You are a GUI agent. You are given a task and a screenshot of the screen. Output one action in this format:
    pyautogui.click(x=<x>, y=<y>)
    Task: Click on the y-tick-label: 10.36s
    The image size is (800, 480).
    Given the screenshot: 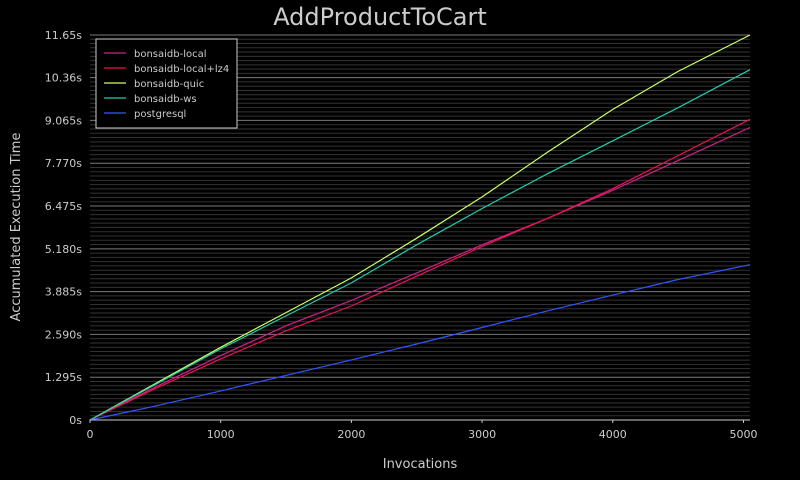 What is the action you would take?
    pyautogui.click(x=63, y=78)
    